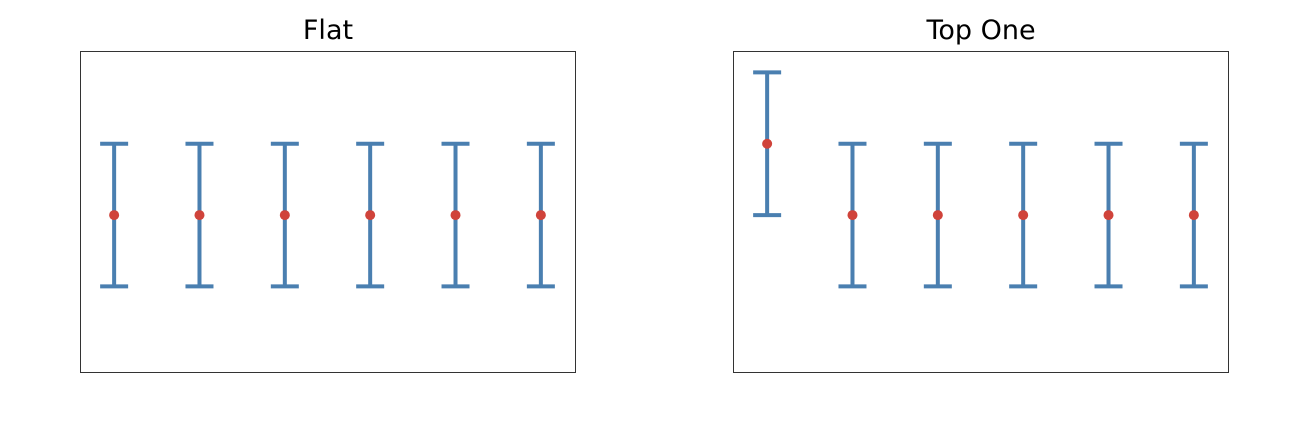  Describe the element at coordinates (981, 30) in the screenshot. I see `chart-title-top-one: Top One` at that location.